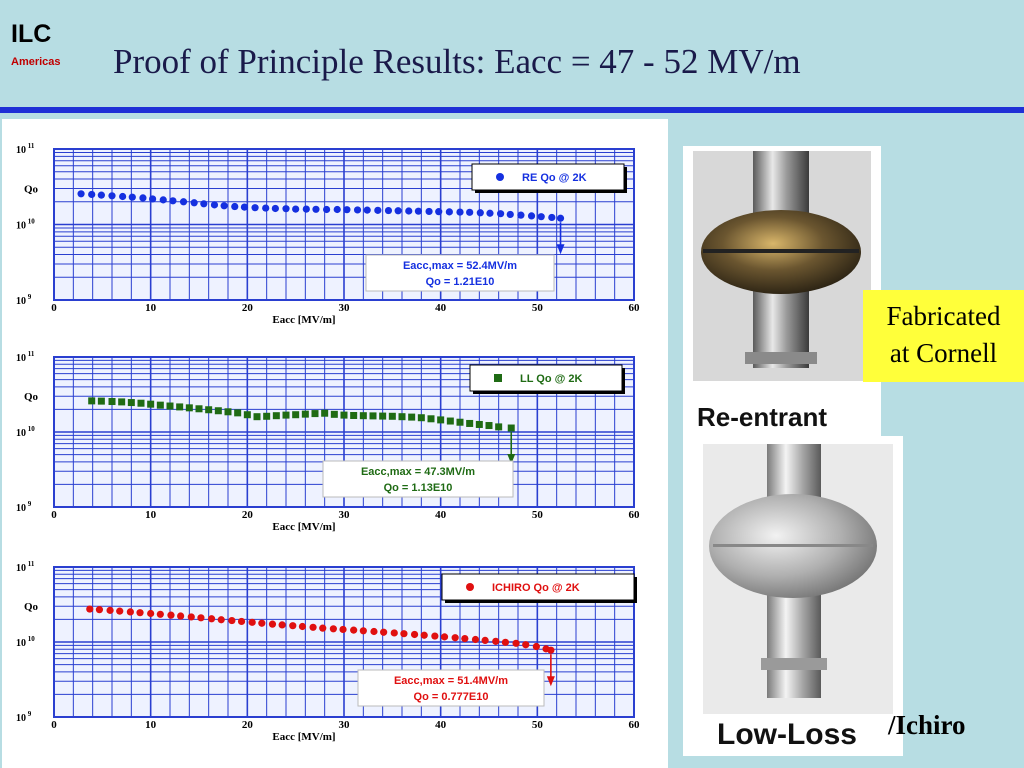 The width and height of the screenshot is (1024, 768). What do you see at coordinates (943, 336) in the screenshot?
I see `fabricated-note: Fabricated at Cornell` at bounding box center [943, 336].